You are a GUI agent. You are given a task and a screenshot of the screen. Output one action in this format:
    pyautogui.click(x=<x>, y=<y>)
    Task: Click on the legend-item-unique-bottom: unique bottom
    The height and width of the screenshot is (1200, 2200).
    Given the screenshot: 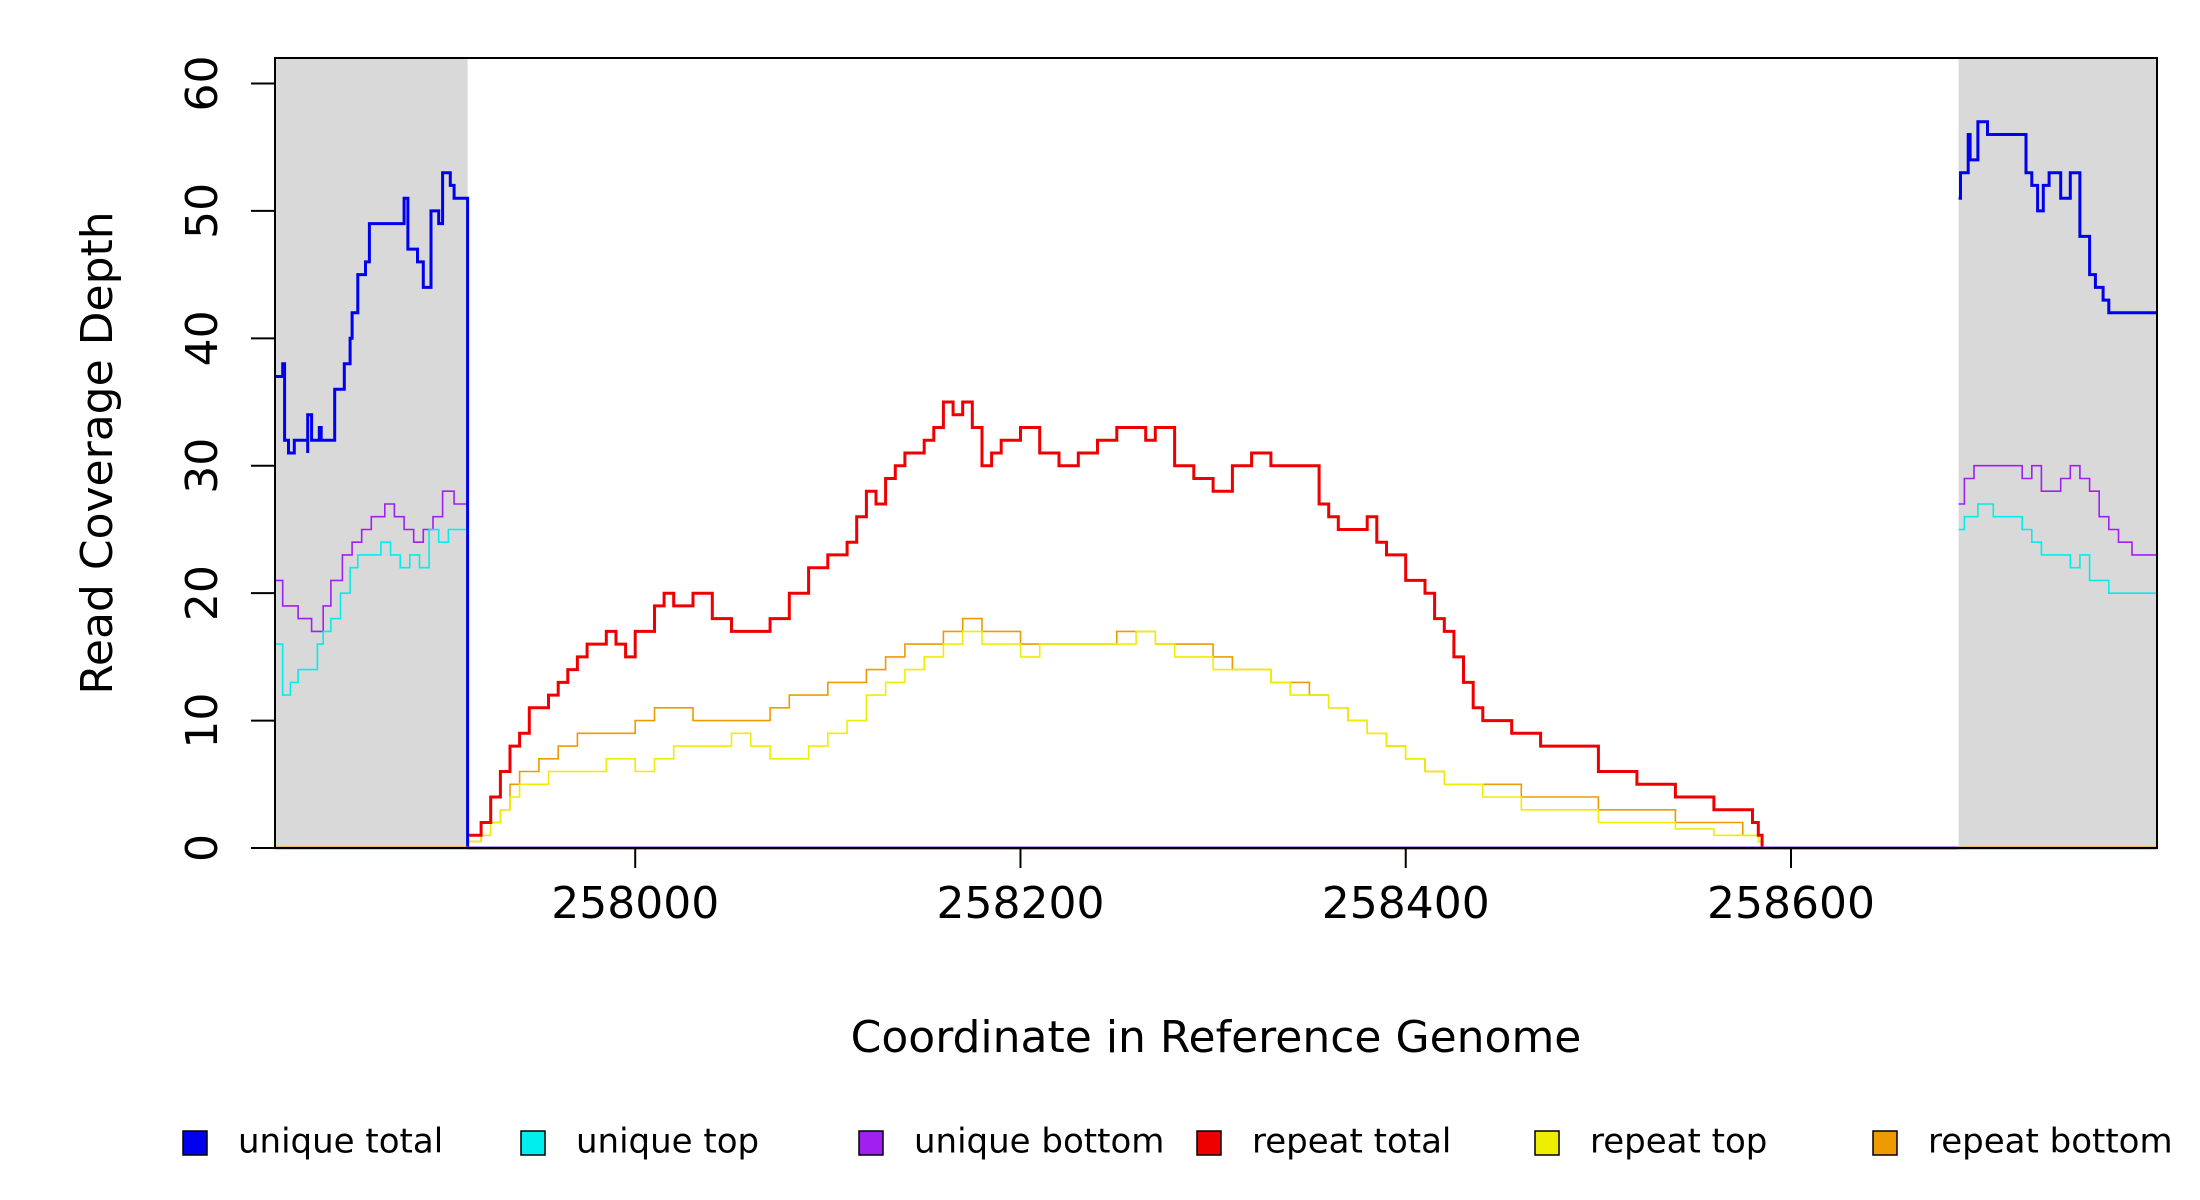 What is the action you would take?
    pyautogui.click(x=1011, y=1142)
    